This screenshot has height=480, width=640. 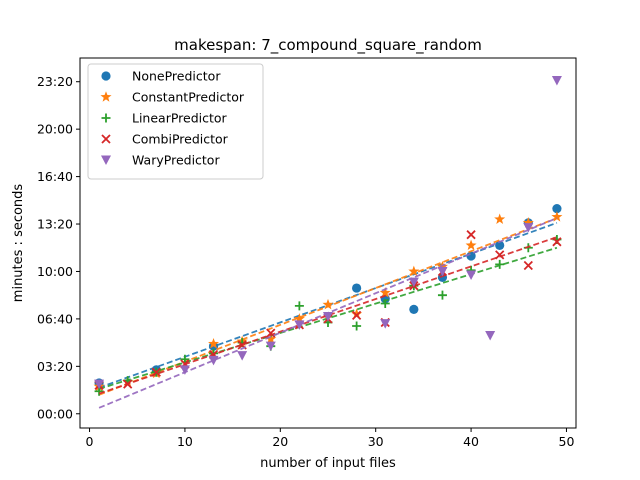 What do you see at coordinates (55, 224) in the screenshot?
I see `y-tick-label: 13:20` at bounding box center [55, 224].